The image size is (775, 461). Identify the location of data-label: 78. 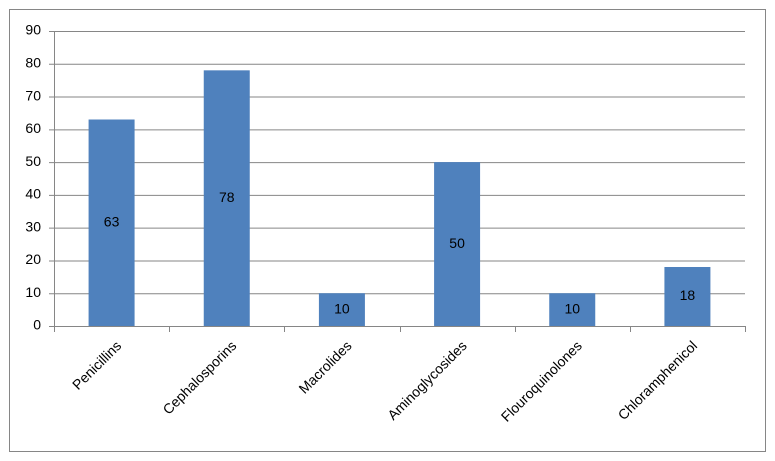
(227, 197).